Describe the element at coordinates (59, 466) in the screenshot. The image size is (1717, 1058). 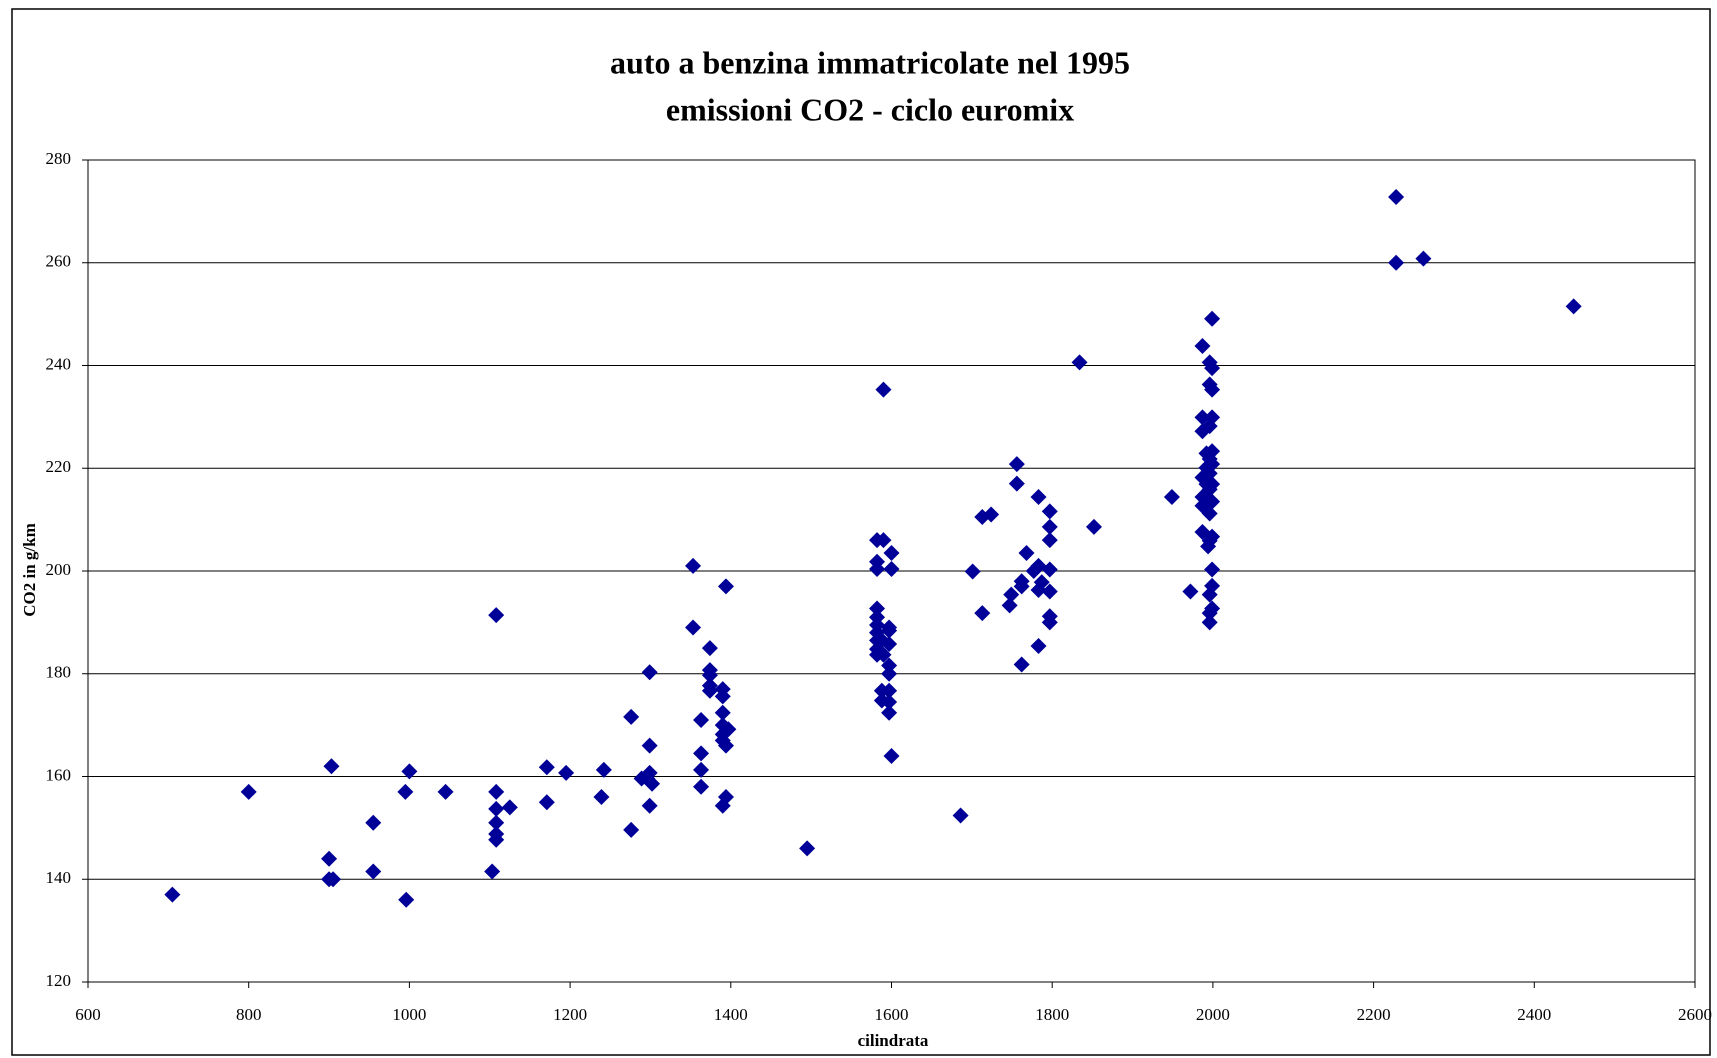
I see `y-tick-label: 220` at that location.